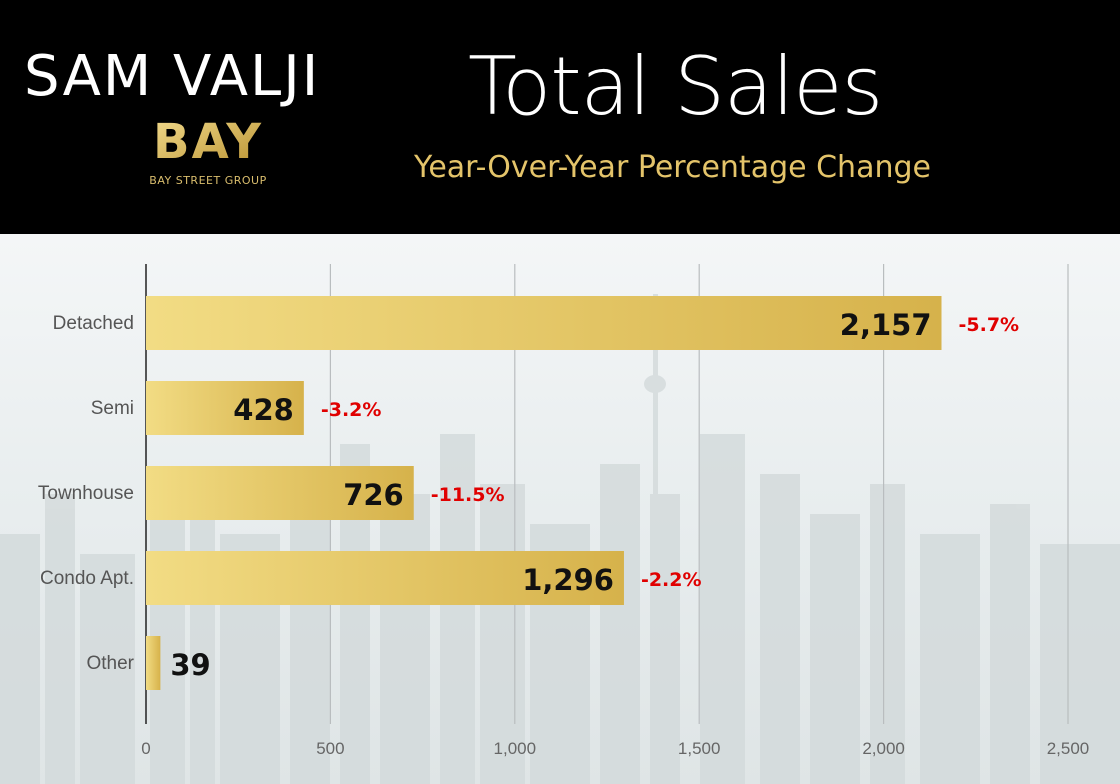 The image size is (1120, 784). Describe the element at coordinates (886, 325) in the screenshot. I see `value-label: 2,157` at that location.